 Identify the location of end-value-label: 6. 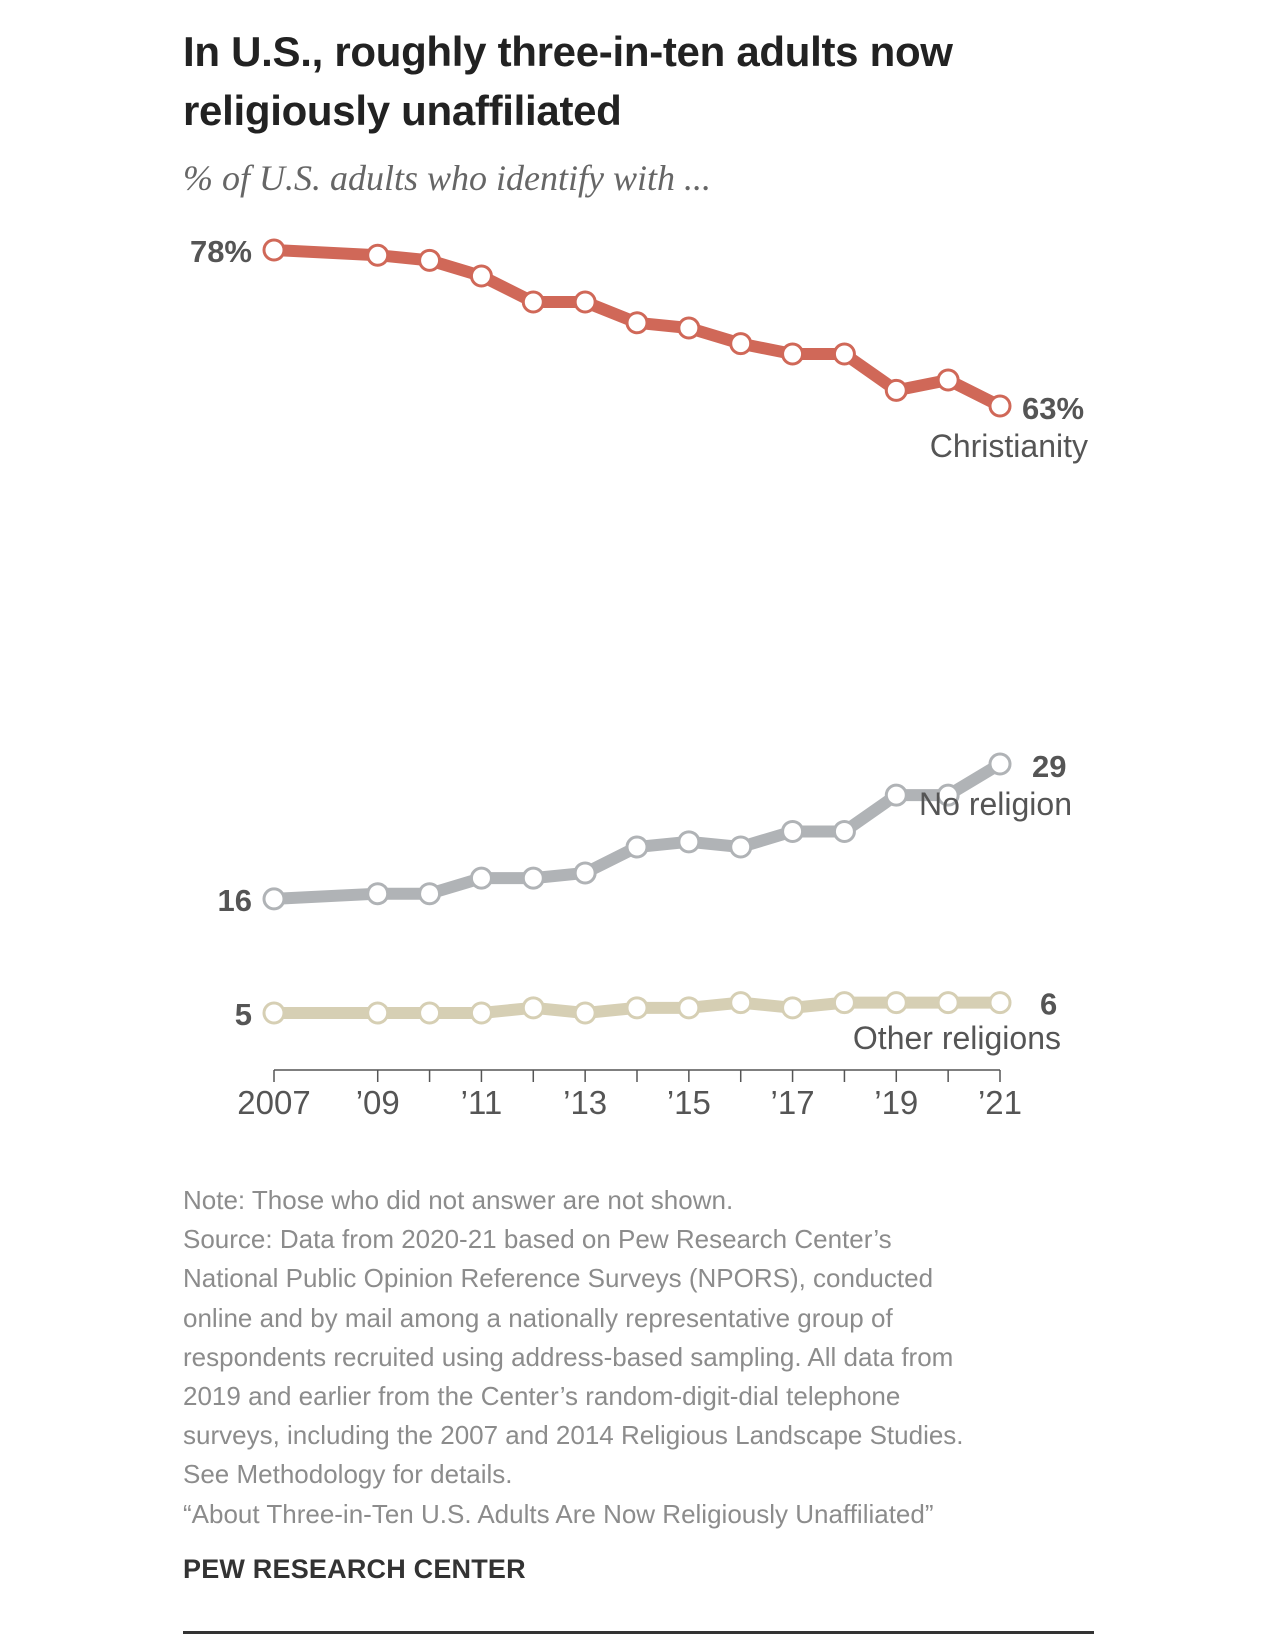
(1048, 1004).